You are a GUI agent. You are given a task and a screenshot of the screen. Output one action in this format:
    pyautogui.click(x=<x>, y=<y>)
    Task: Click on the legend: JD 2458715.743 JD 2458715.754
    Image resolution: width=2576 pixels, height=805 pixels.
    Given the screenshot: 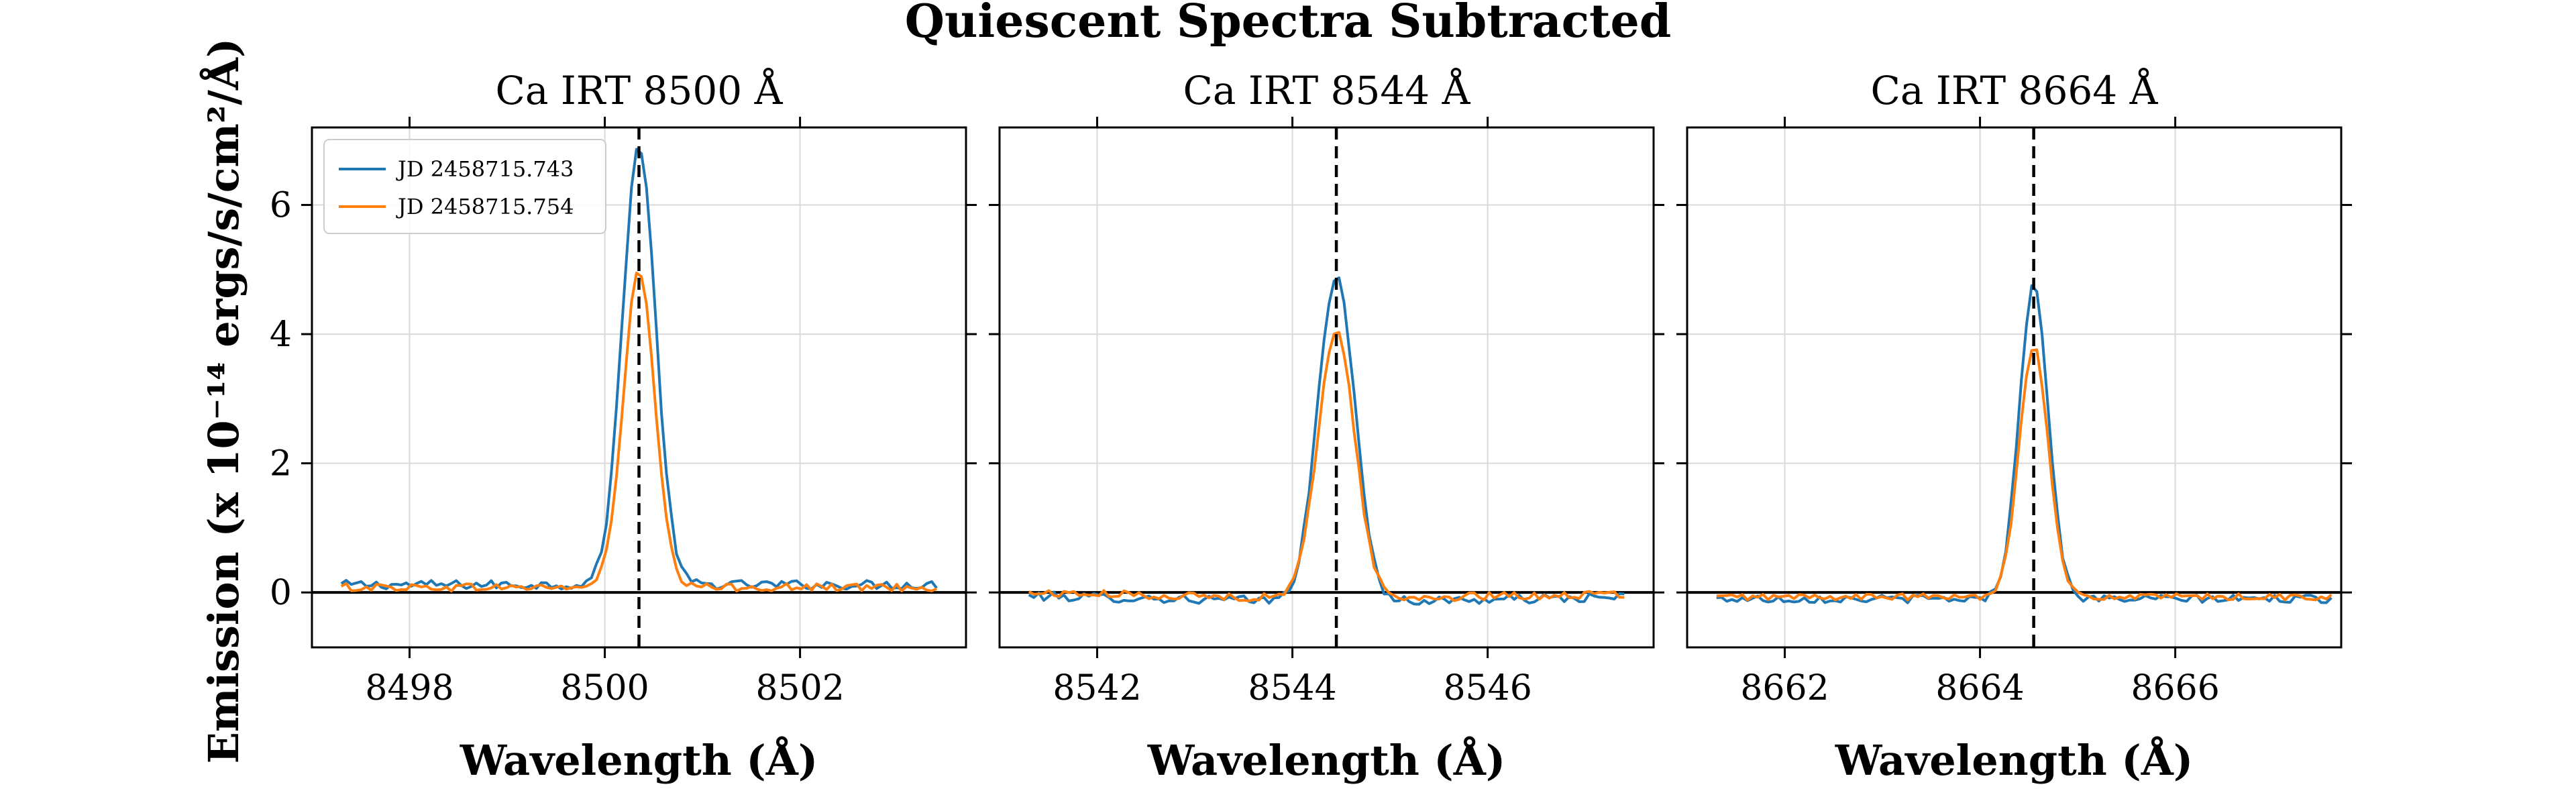 What is the action you would take?
    pyautogui.click(x=464, y=186)
    